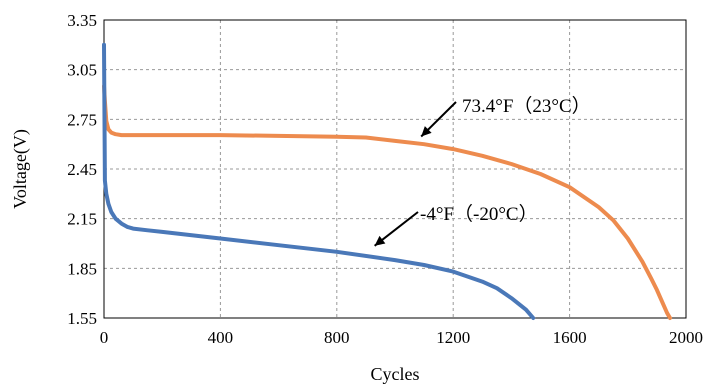 The image size is (709, 385). What do you see at coordinates (482, 171) in the screenshot?
I see `annotations: 73.4°F（23°C） -4°F（-20°C）` at bounding box center [482, 171].